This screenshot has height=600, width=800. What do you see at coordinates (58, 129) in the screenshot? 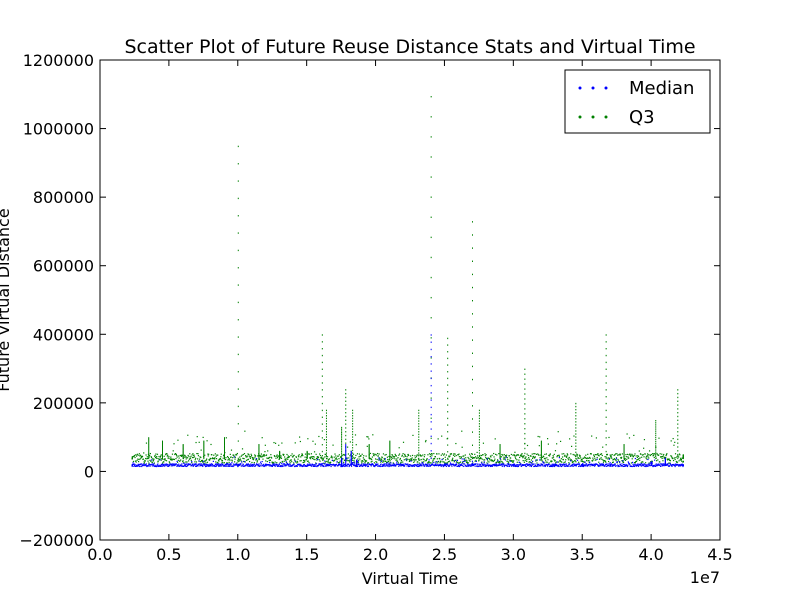
I see `y-tick-label: 1000000` at bounding box center [58, 129].